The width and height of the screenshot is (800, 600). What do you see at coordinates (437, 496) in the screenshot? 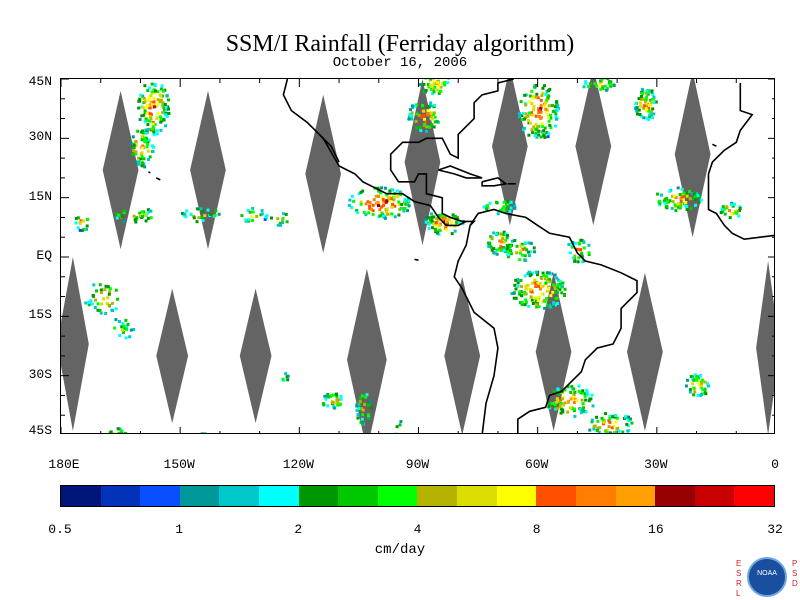
I see `colorbar-swatch` at bounding box center [437, 496].